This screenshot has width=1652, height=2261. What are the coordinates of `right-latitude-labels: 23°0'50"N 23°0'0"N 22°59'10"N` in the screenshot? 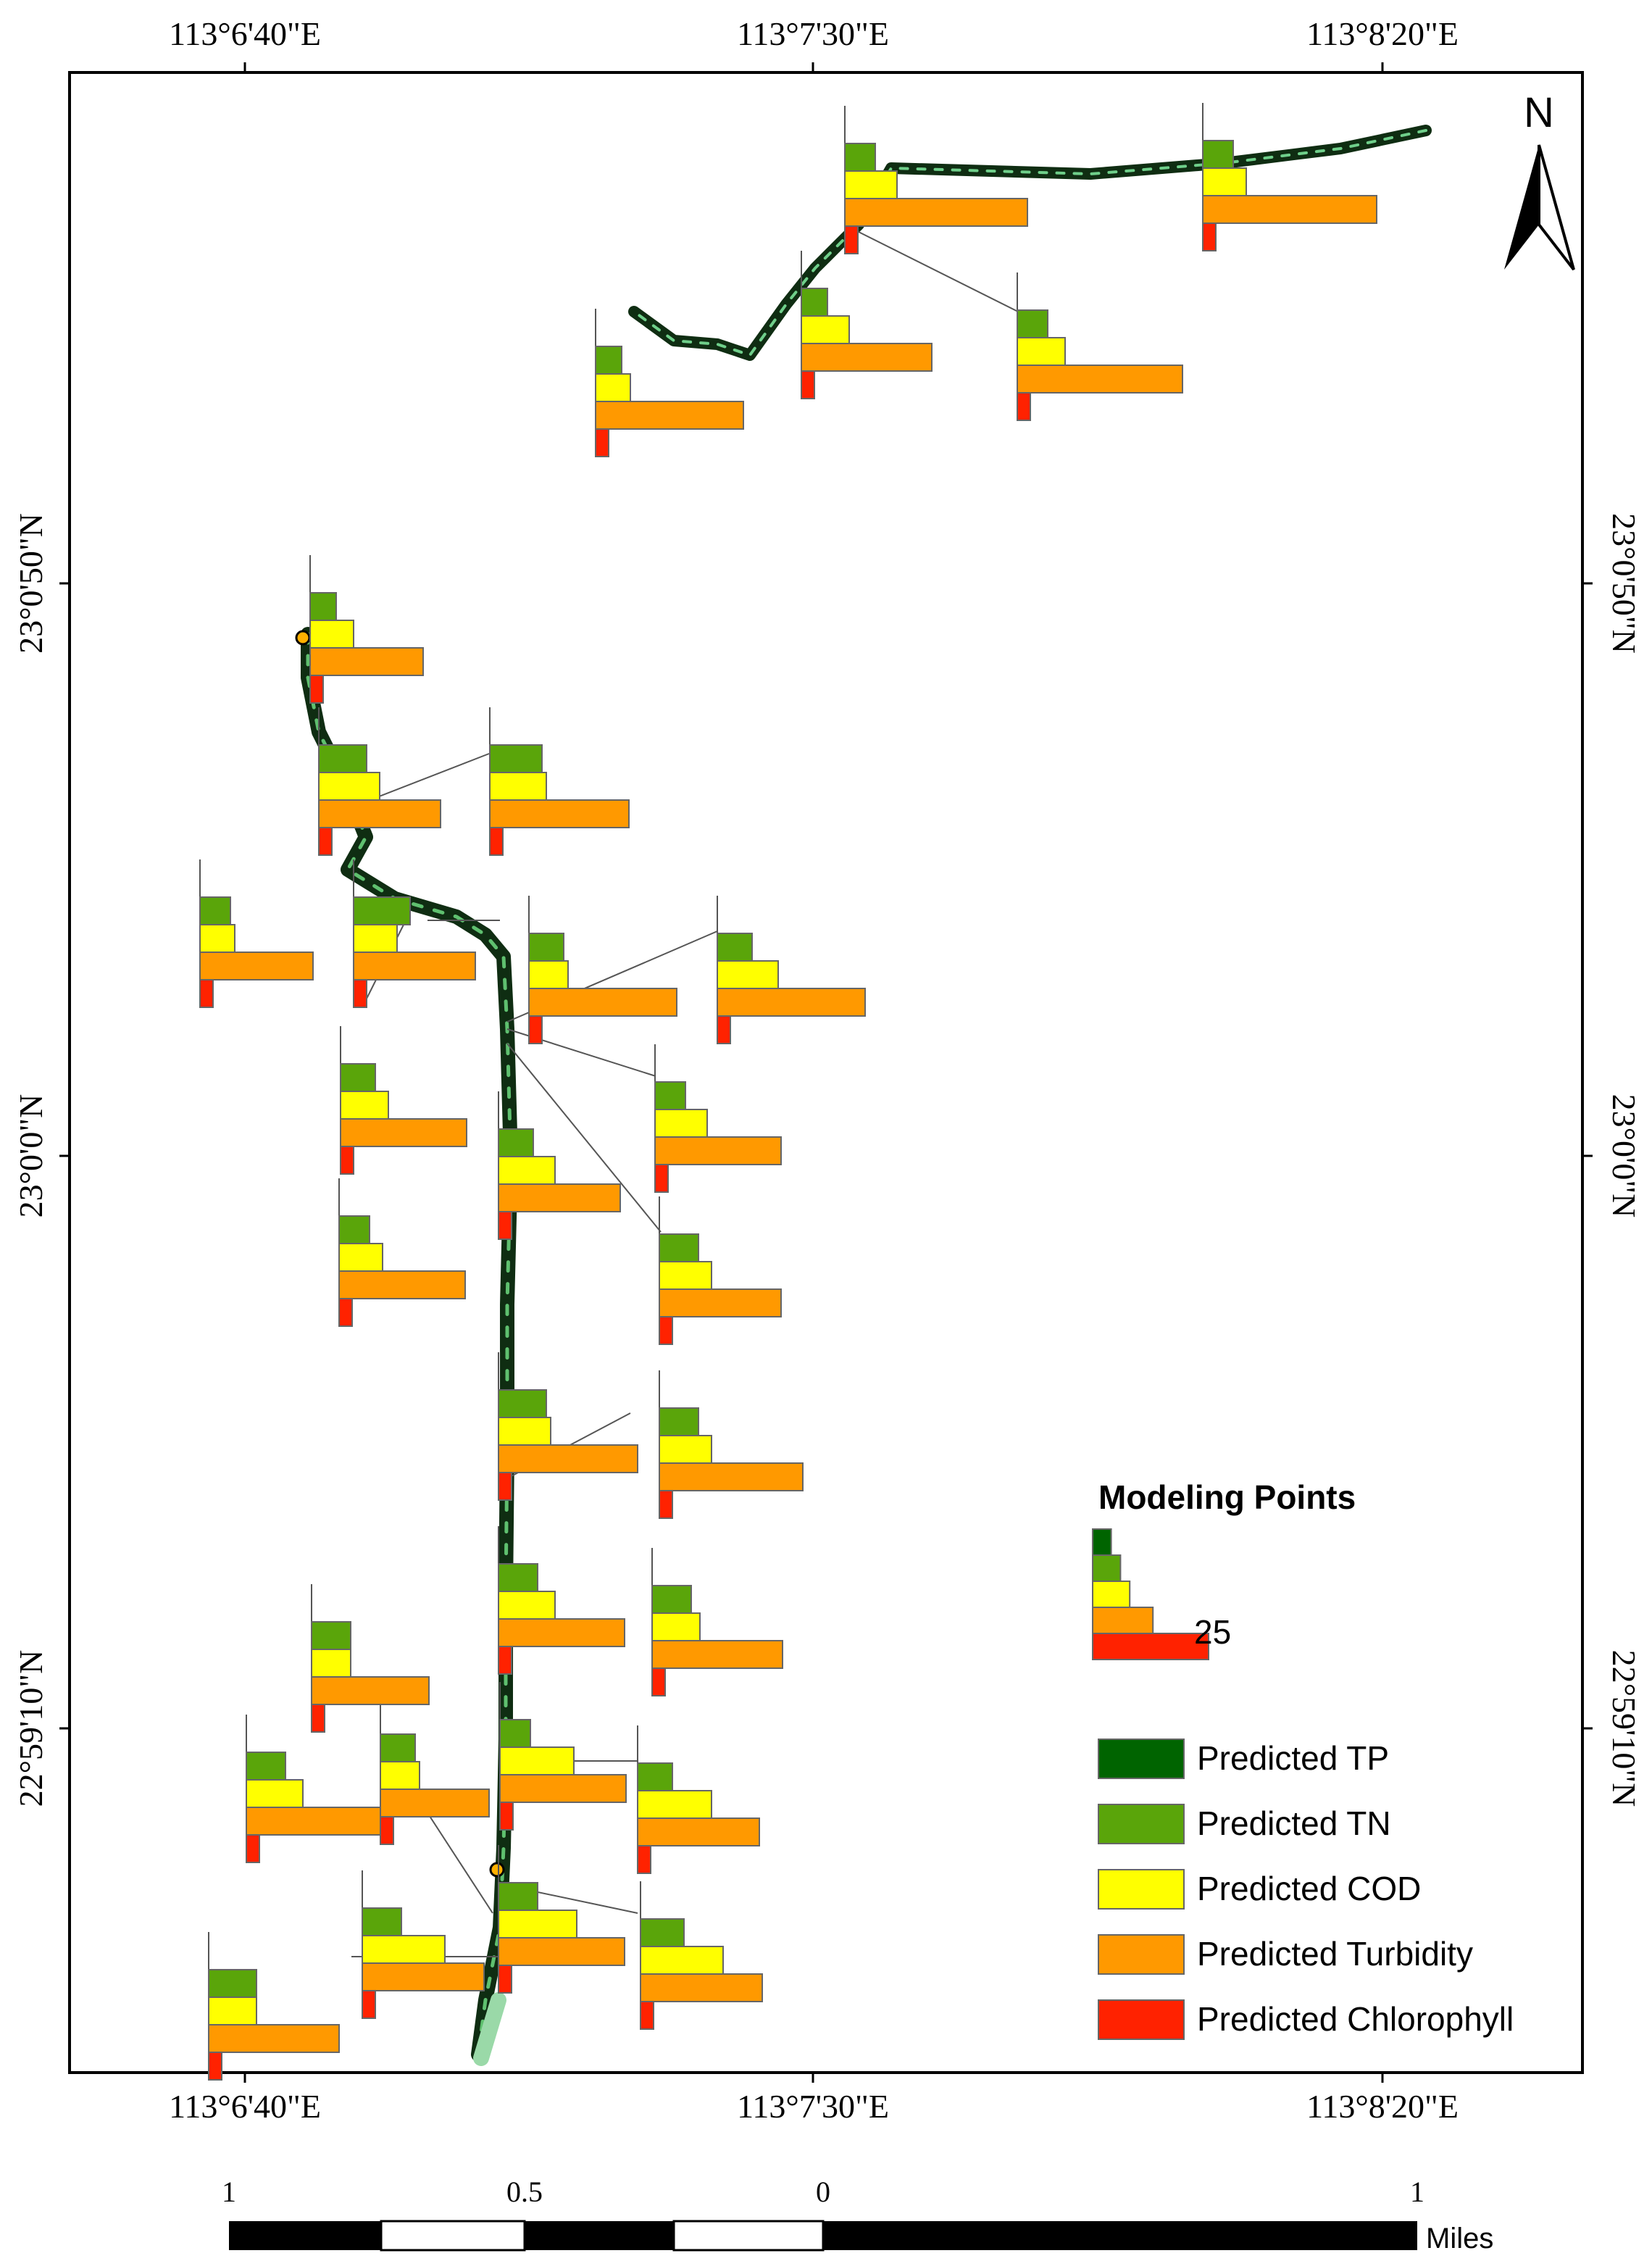 It's located at (1624, 1160).